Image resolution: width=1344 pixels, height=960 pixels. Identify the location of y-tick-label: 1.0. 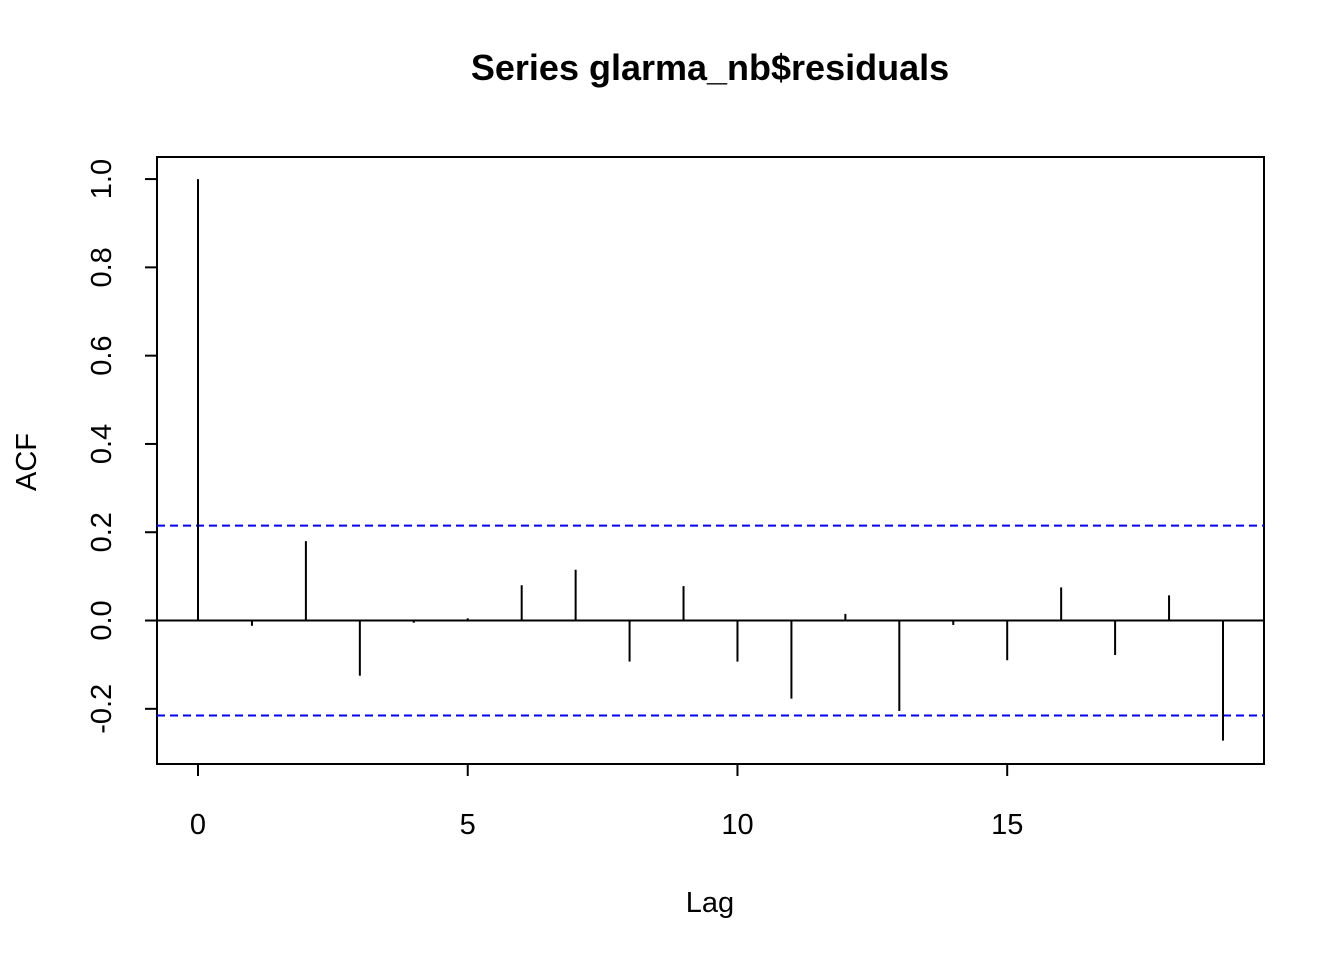
(102, 179).